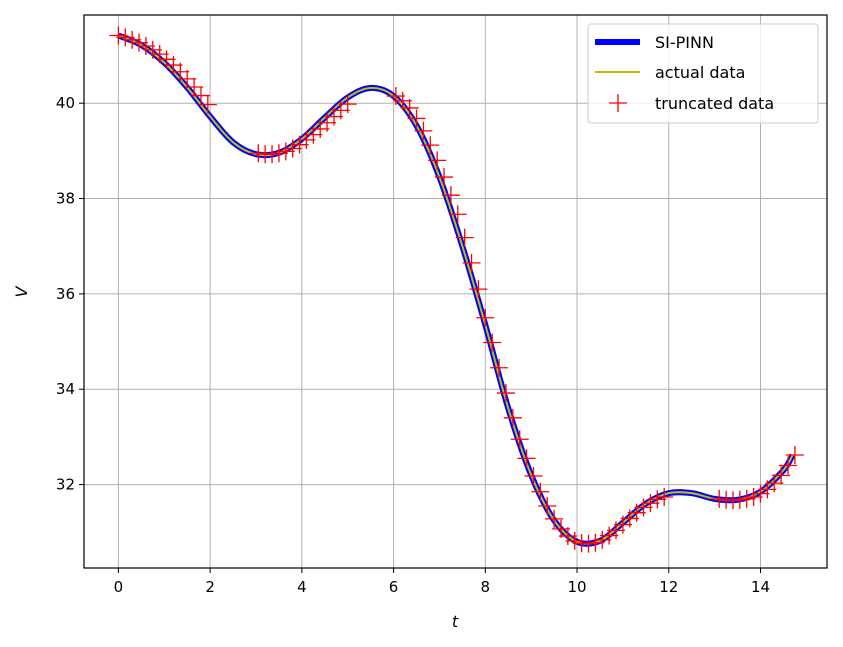  Describe the element at coordinates (65, 103) in the screenshot. I see `y-tick-label: 40` at that location.